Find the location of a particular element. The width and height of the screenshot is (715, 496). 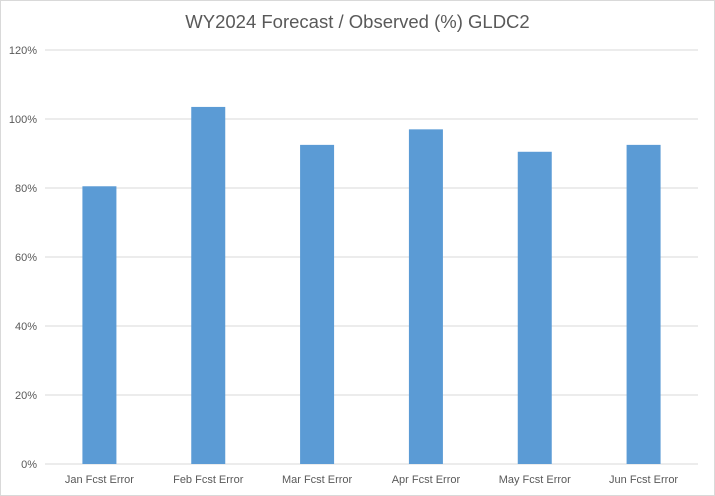

y-tick-label: 0% is located at coordinates (29, 465).